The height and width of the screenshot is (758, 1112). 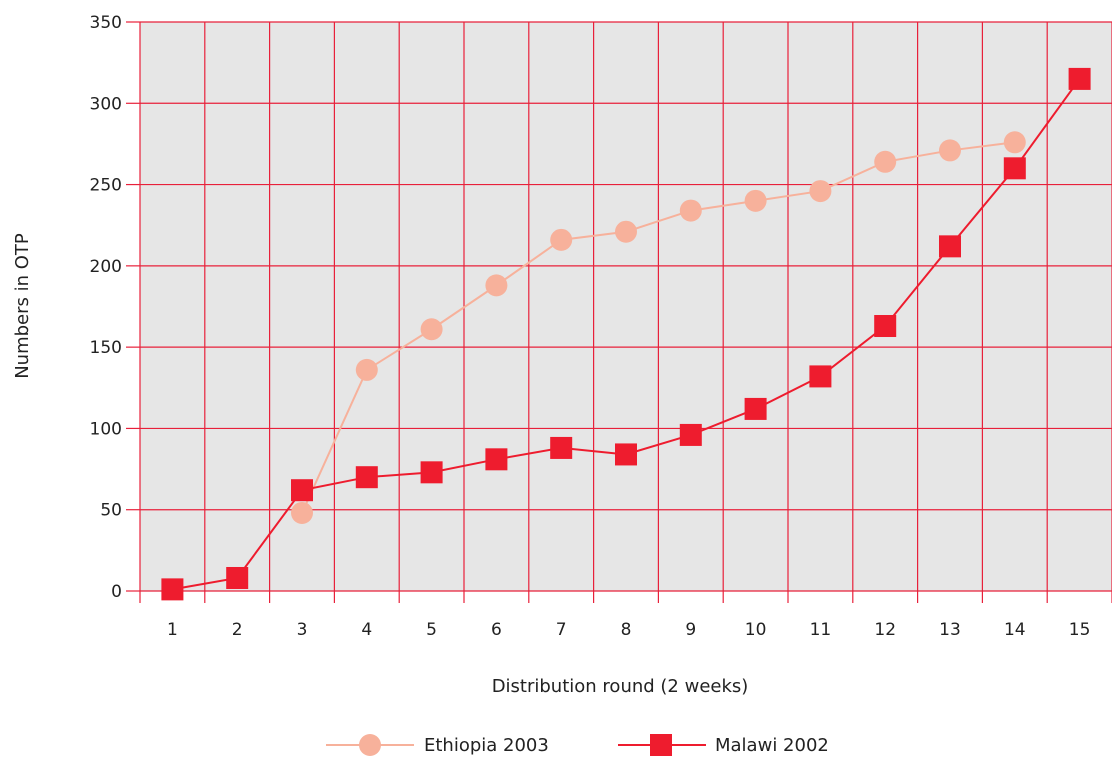 I want to click on x-tick-label: 5, so click(x=431, y=630).